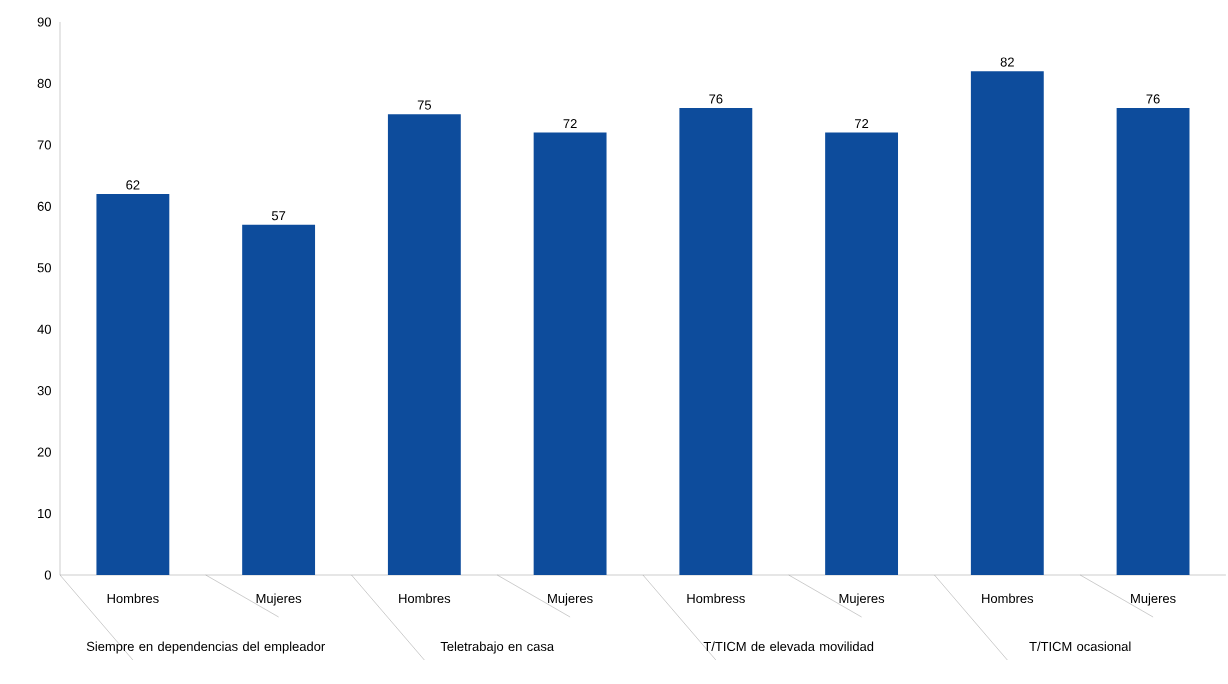 The width and height of the screenshot is (1228, 684). Describe the element at coordinates (47, 575) in the screenshot. I see `y-tick-label: 0` at that location.